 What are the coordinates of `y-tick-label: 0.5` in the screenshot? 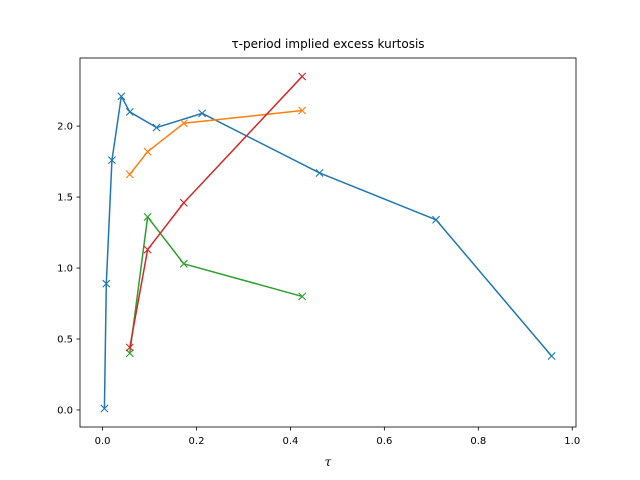 It's located at (65, 340).